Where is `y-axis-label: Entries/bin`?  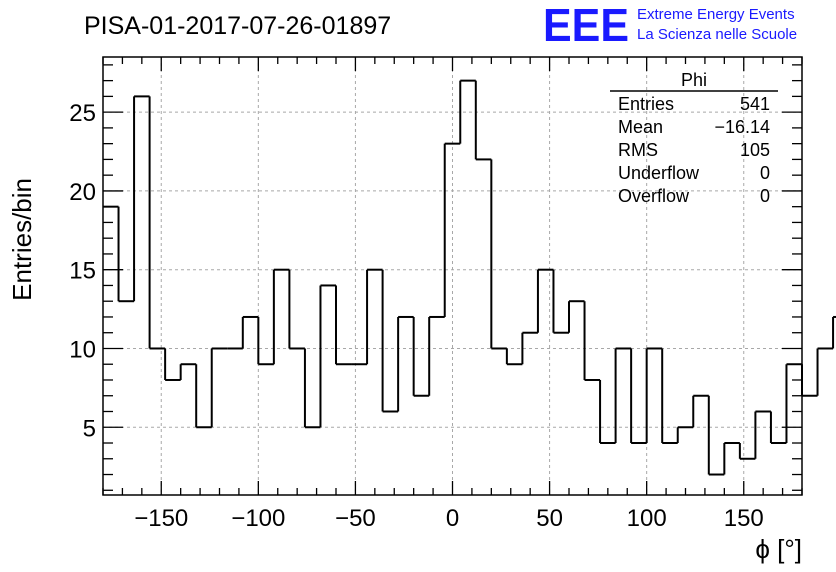 y-axis-label: Entries/bin is located at coordinates (22, 239).